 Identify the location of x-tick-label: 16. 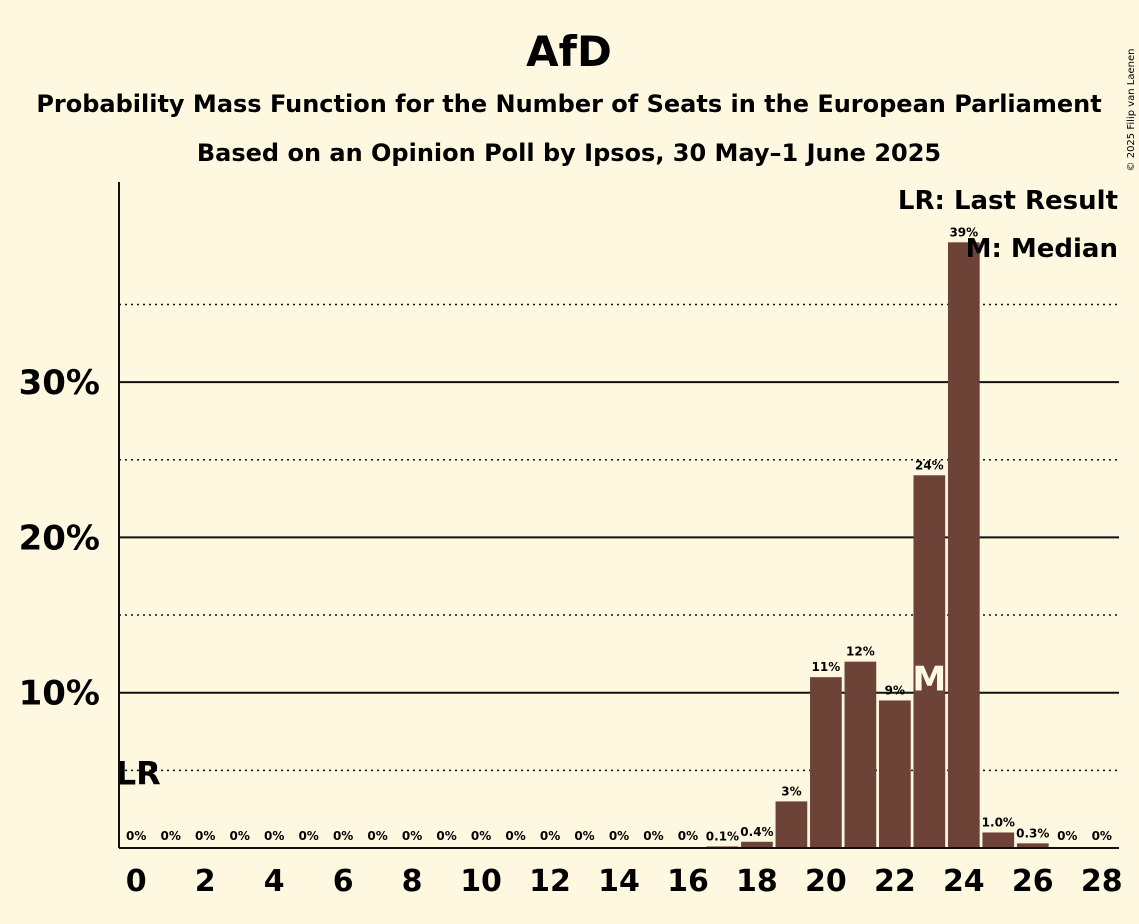
(688, 881).